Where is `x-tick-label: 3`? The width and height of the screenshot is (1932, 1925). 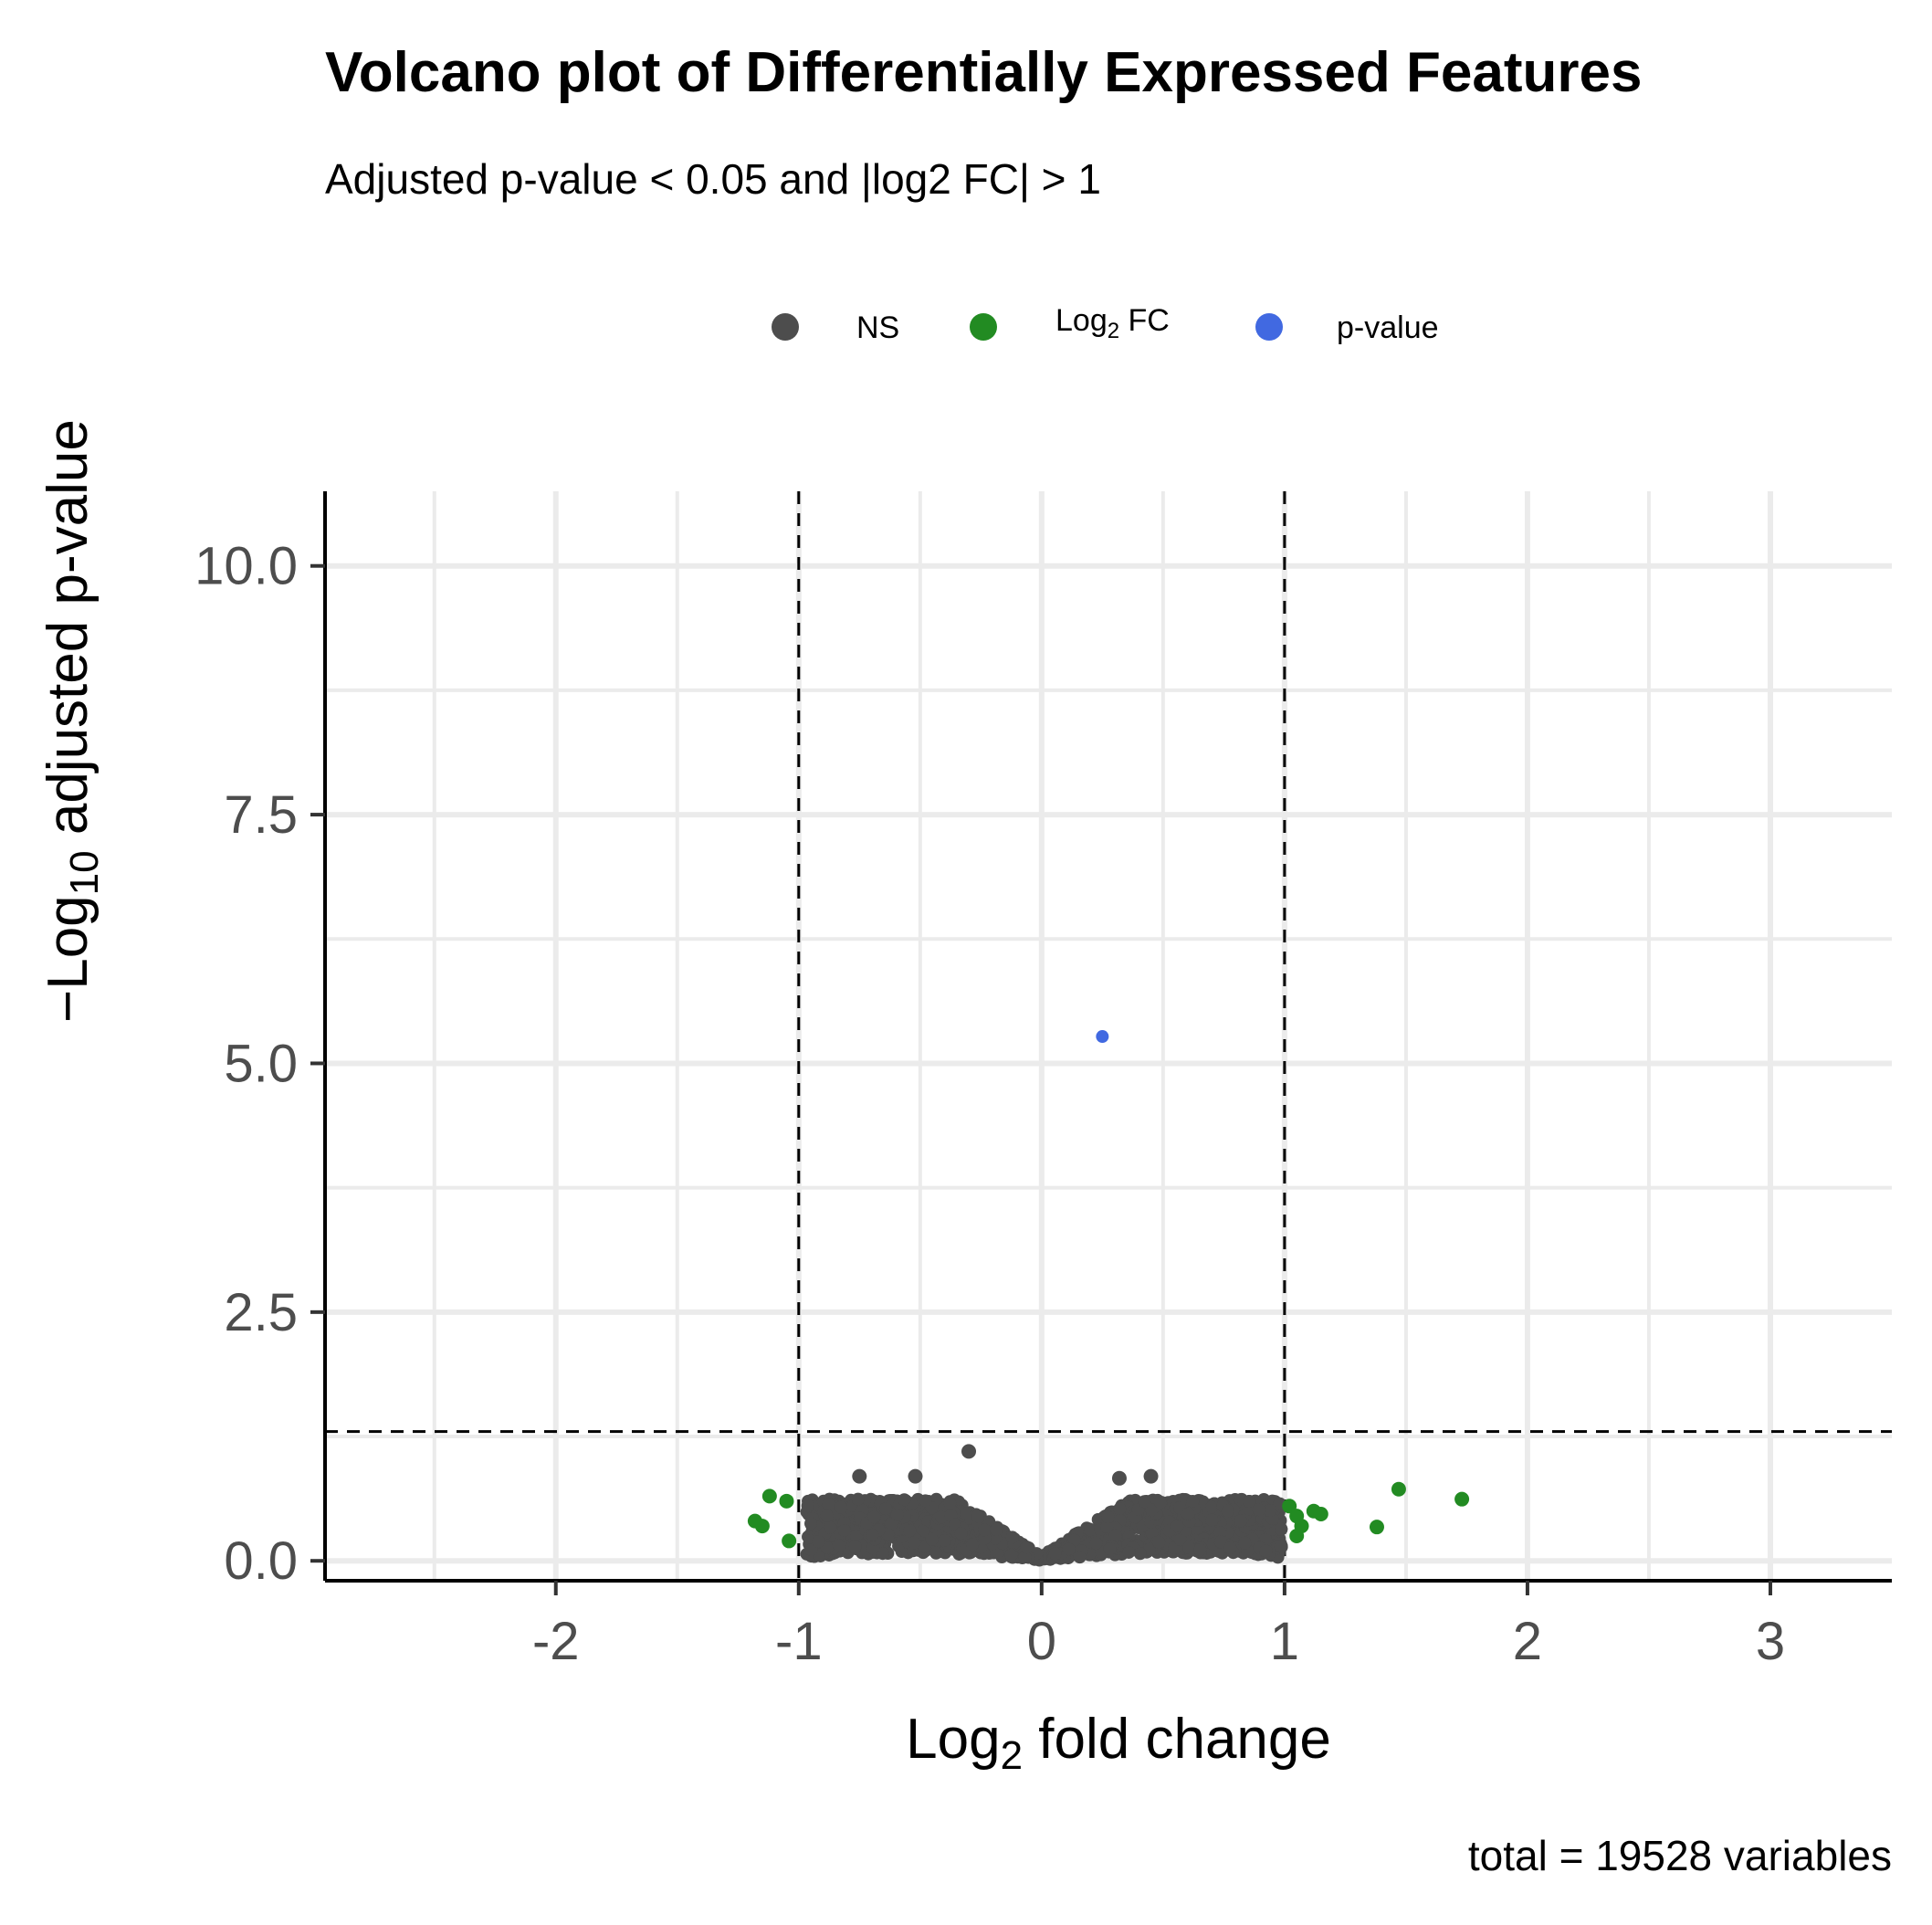 x-tick-label: 3 is located at coordinates (1770, 1641).